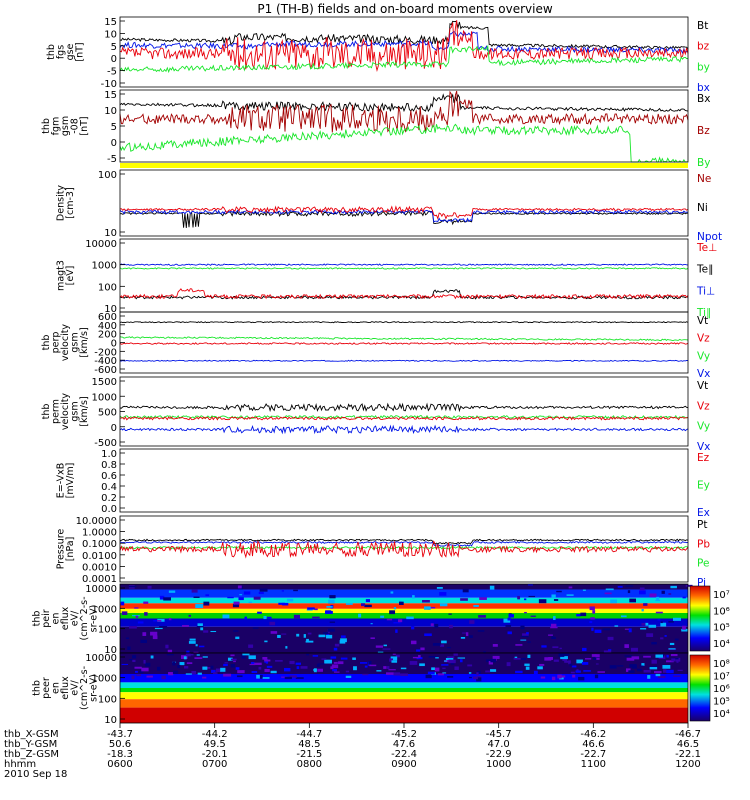 The height and width of the screenshot is (800, 750). What do you see at coordinates (309, 754) in the screenshot?
I see `x-tick-label: -21.5` at bounding box center [309, 754].